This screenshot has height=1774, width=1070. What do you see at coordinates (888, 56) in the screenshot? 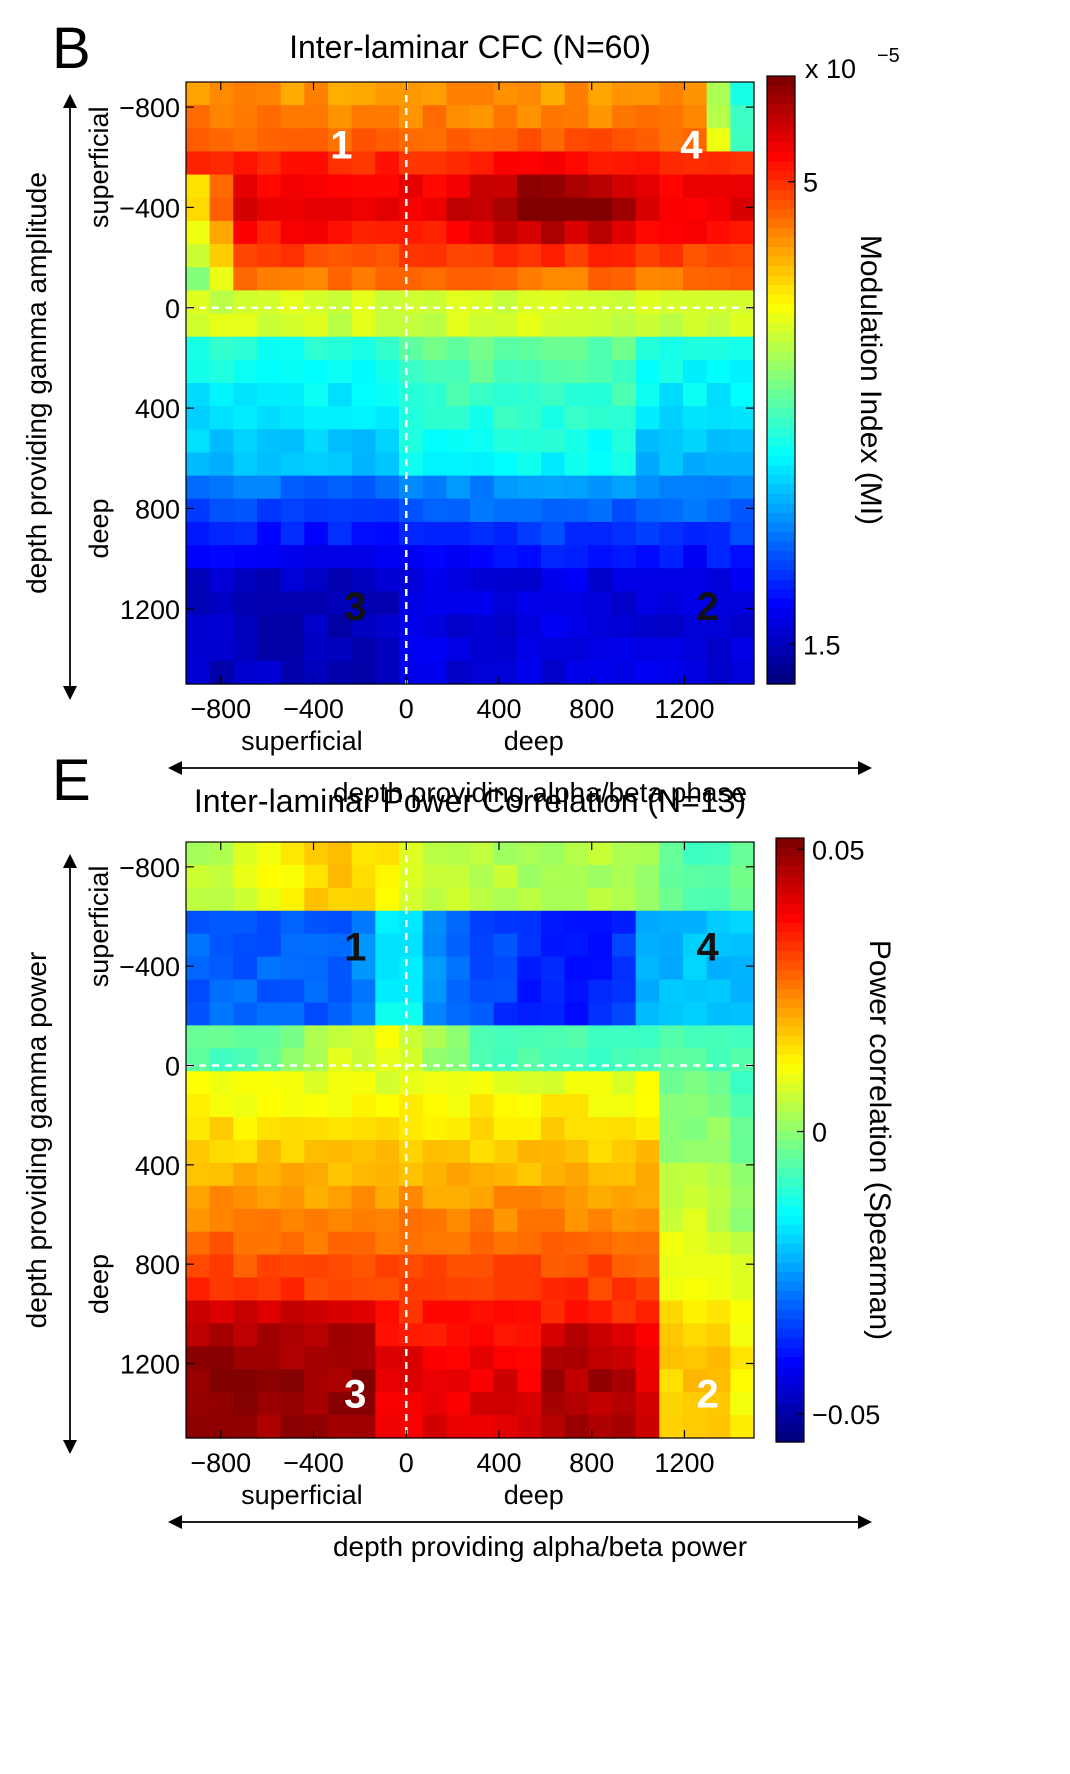
I see `colorbar-exponent: −5` at bounding box center [888, 56].